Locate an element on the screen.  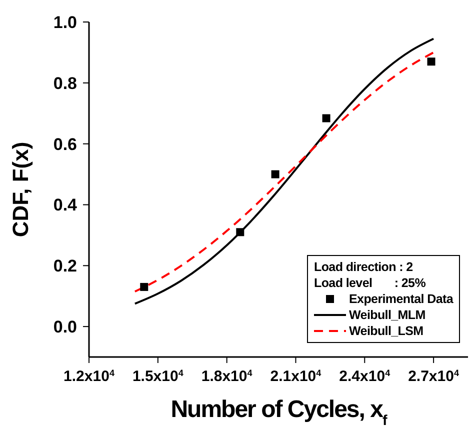
x-axis-title: Number of Cycles, x$_{f}$ is located at coordinates (279, 412).